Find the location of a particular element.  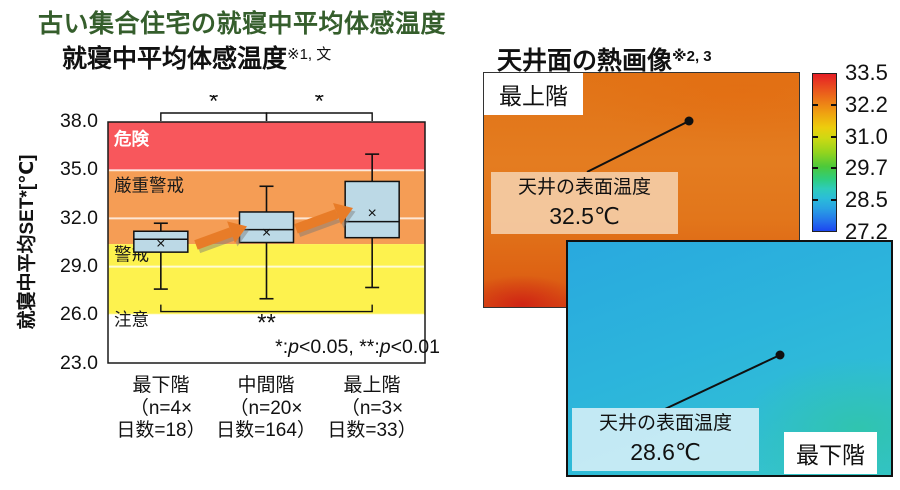

boxplot-title: 就寝中平均体感温度※1, 文 is located at coordinates (196, 57).